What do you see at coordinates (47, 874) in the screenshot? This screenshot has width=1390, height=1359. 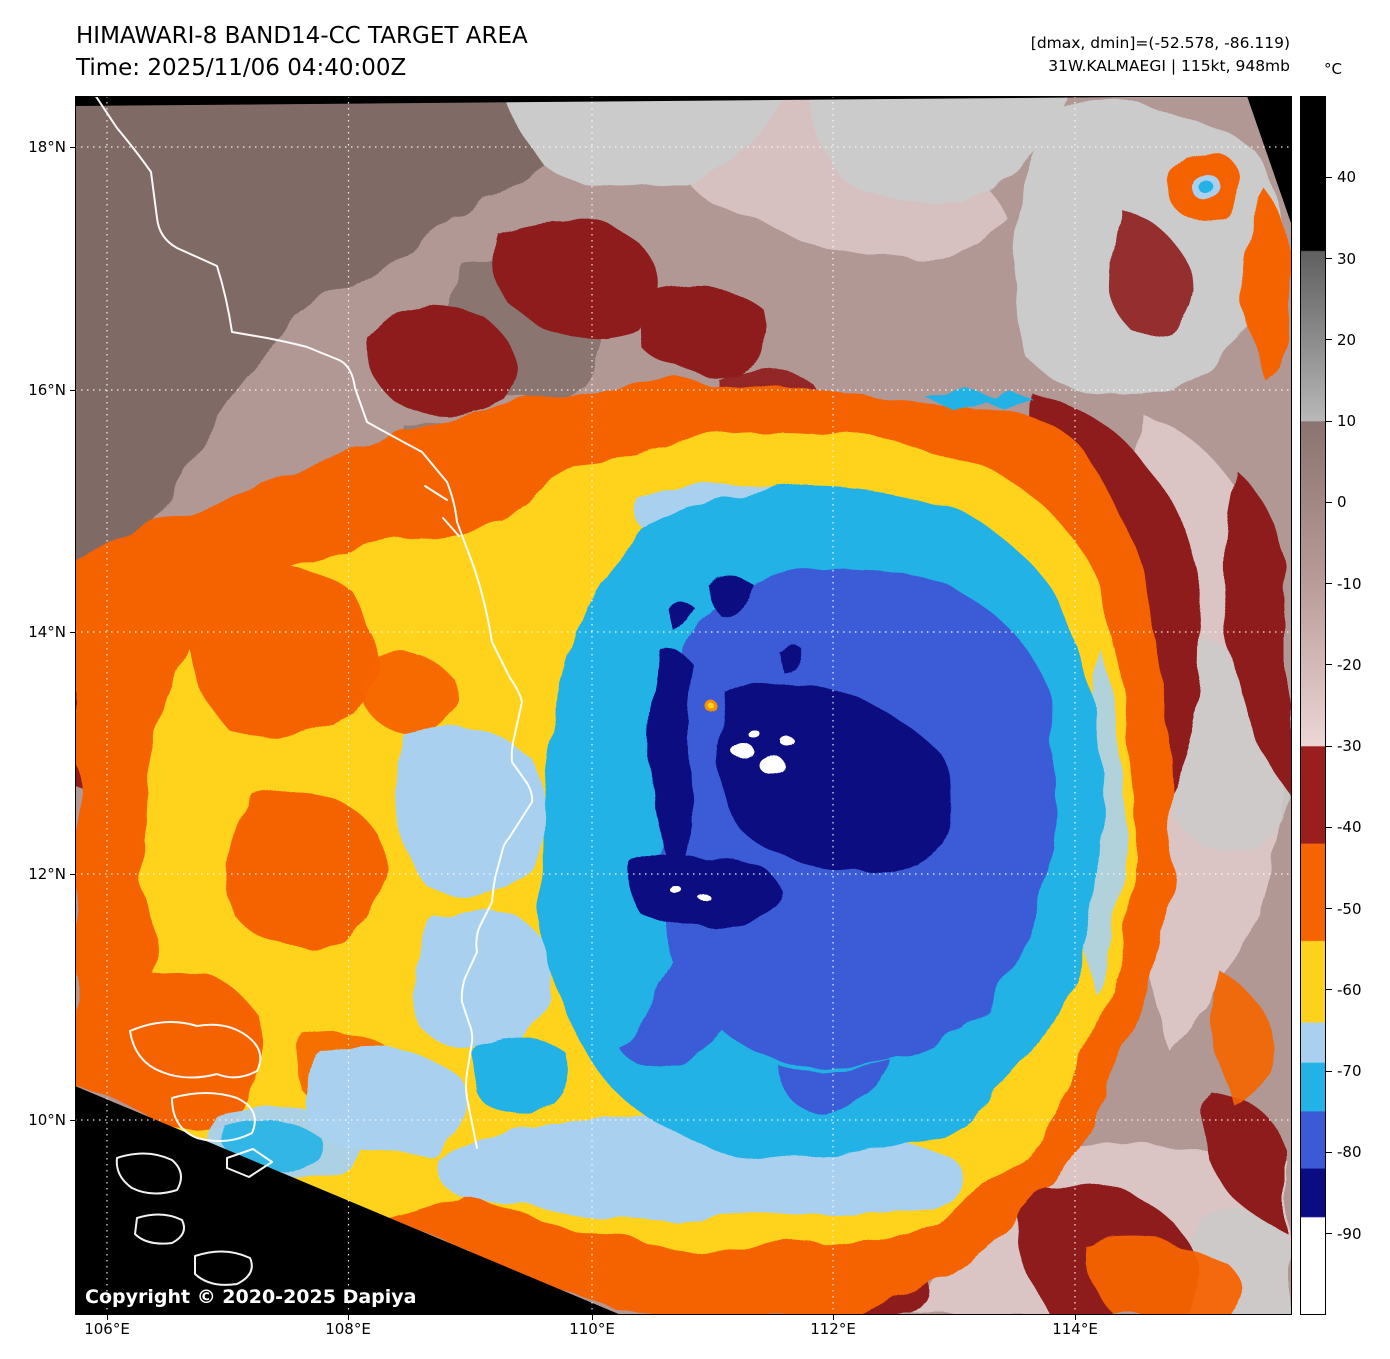 I see `y-tick-label: 12°N` at bounding box center [47, 874].